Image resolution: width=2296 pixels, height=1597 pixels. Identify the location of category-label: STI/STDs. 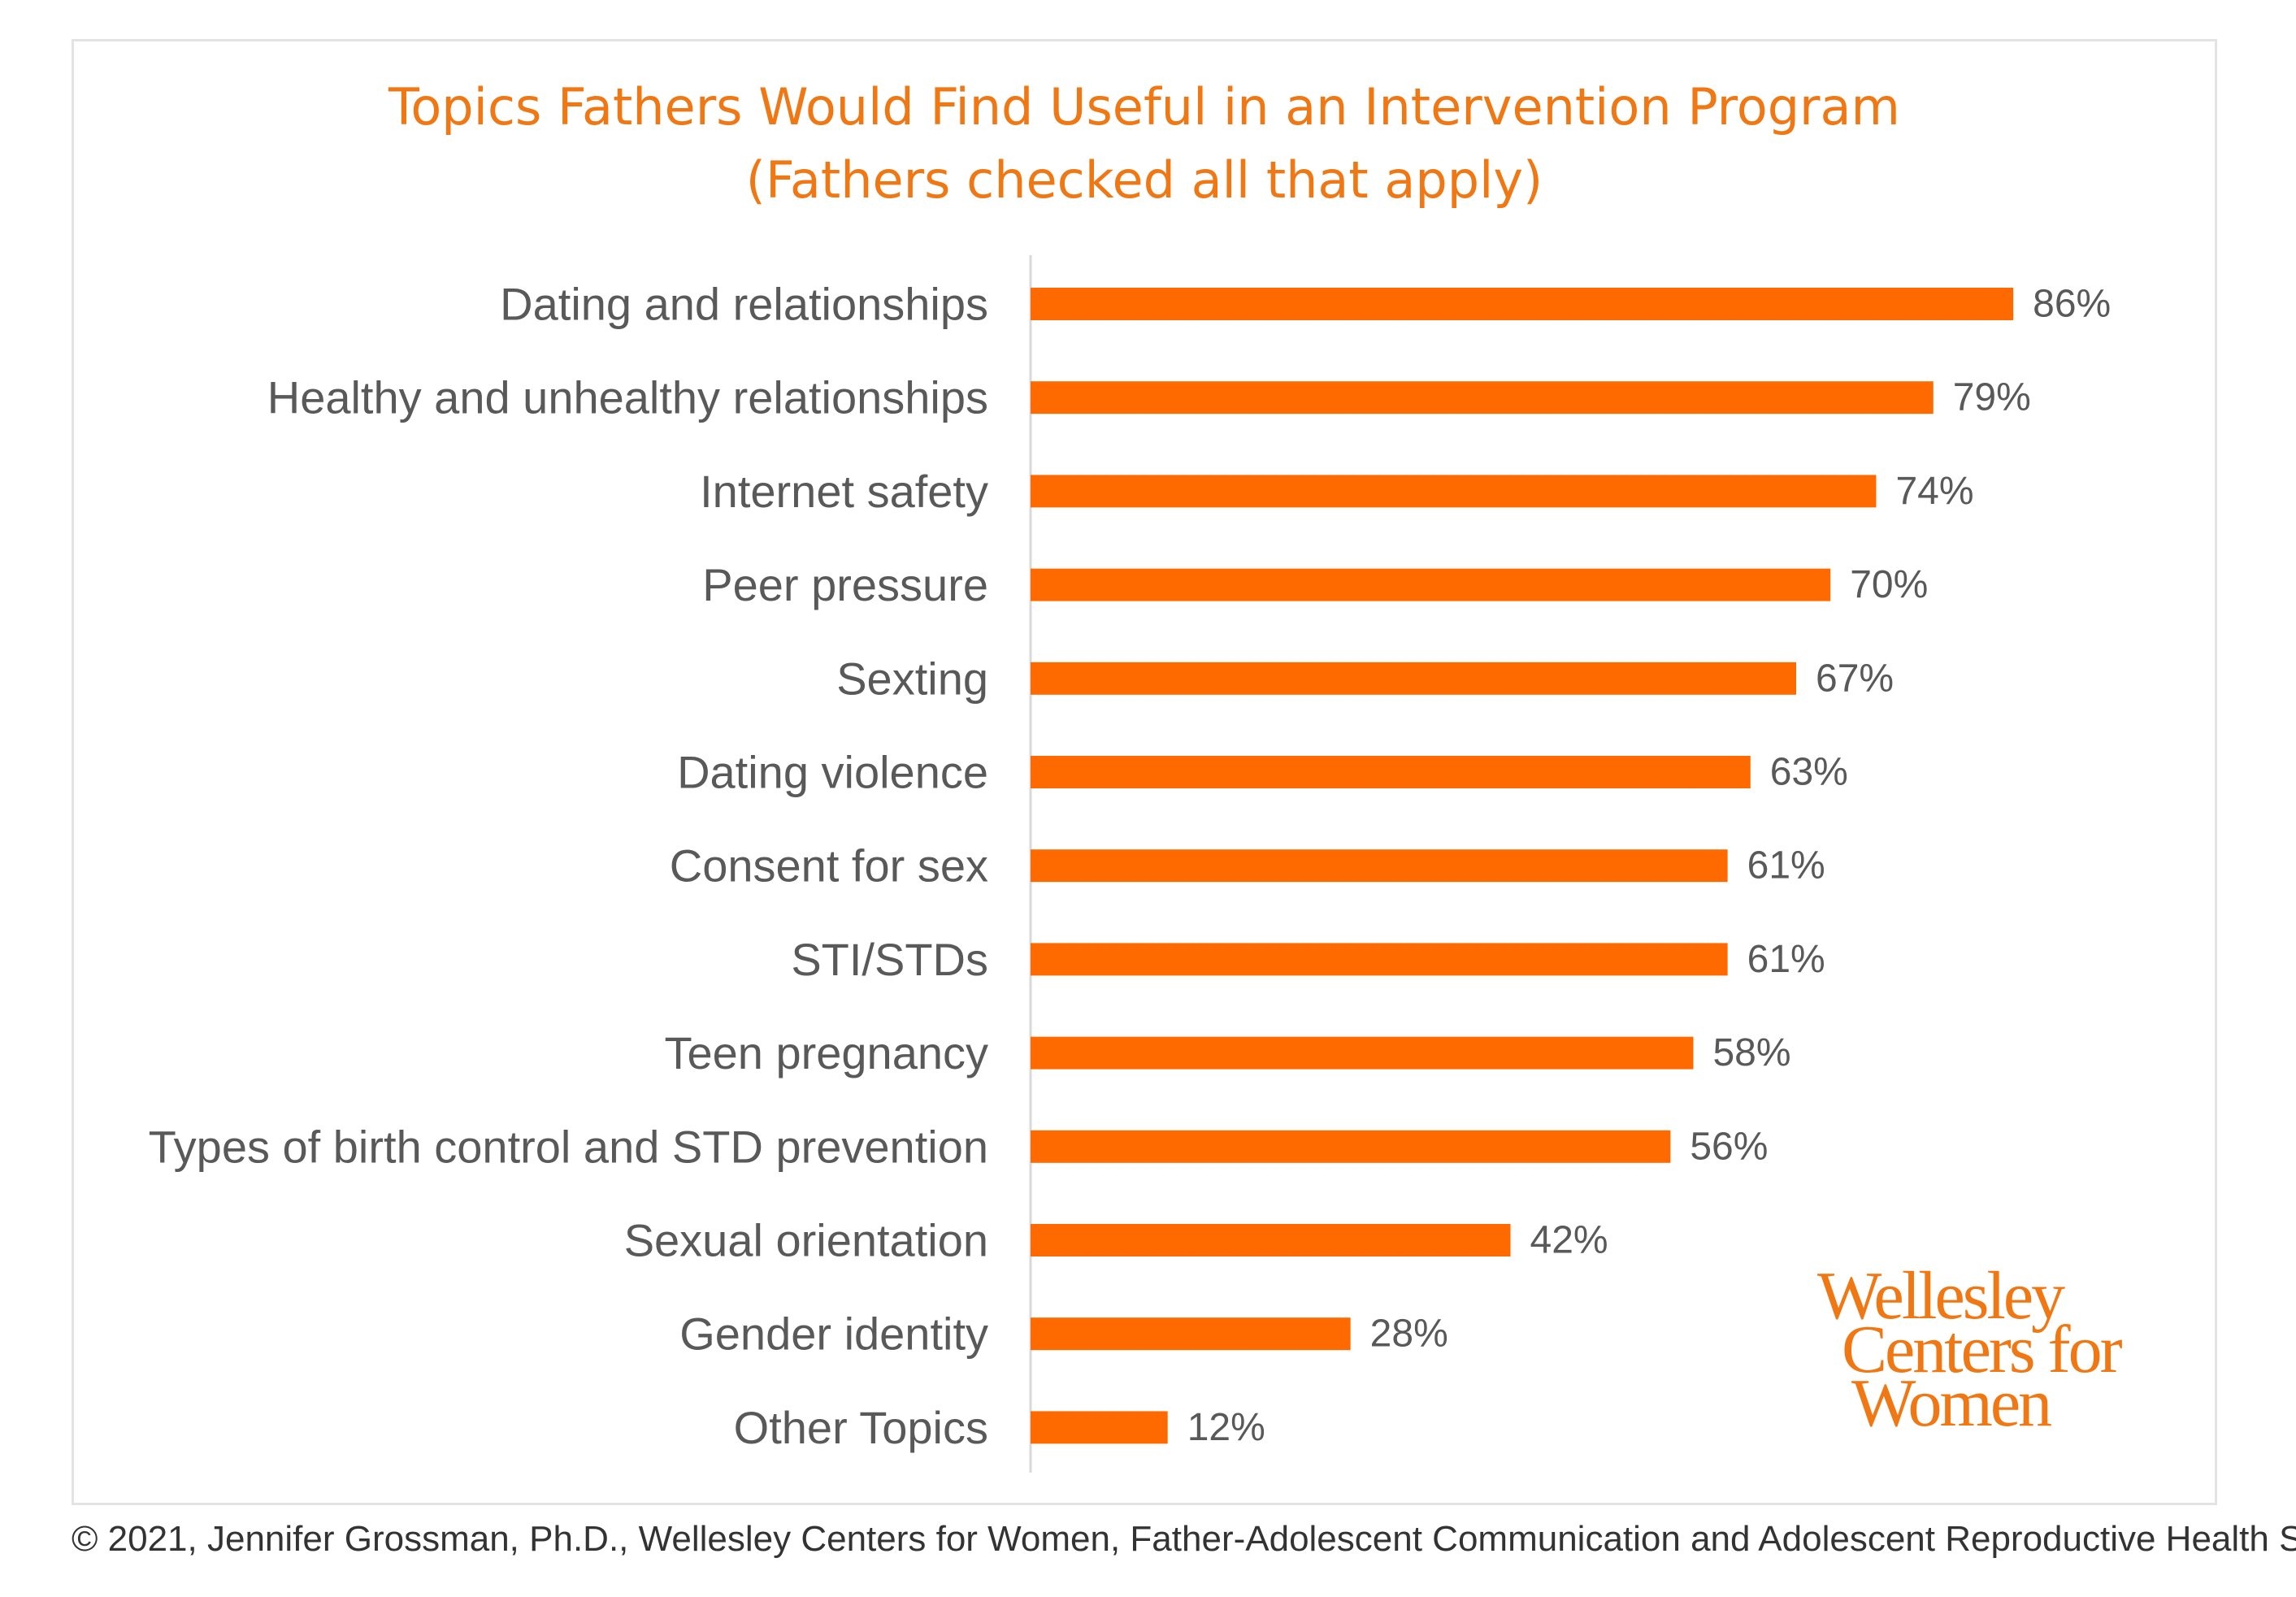
(889, 959).